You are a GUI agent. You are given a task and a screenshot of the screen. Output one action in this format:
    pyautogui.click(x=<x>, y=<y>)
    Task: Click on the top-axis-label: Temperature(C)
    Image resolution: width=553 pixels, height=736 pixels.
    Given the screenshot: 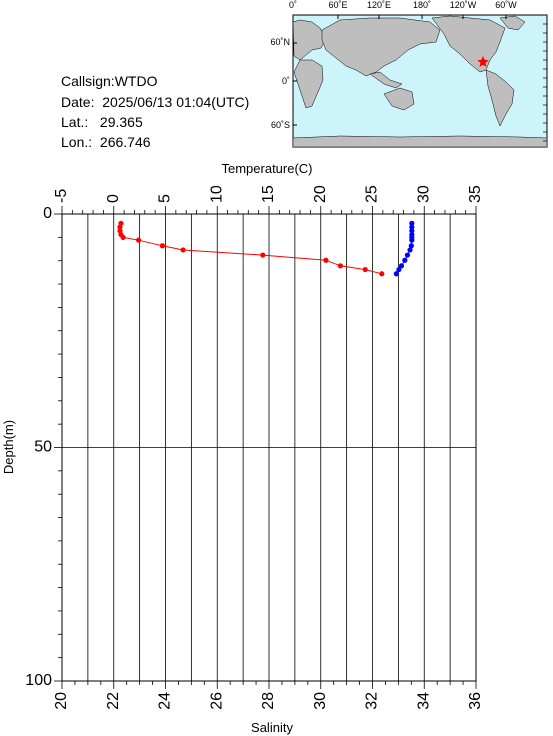 What is the action you would take?
    pyautogui.click(x=266, y=168)
    